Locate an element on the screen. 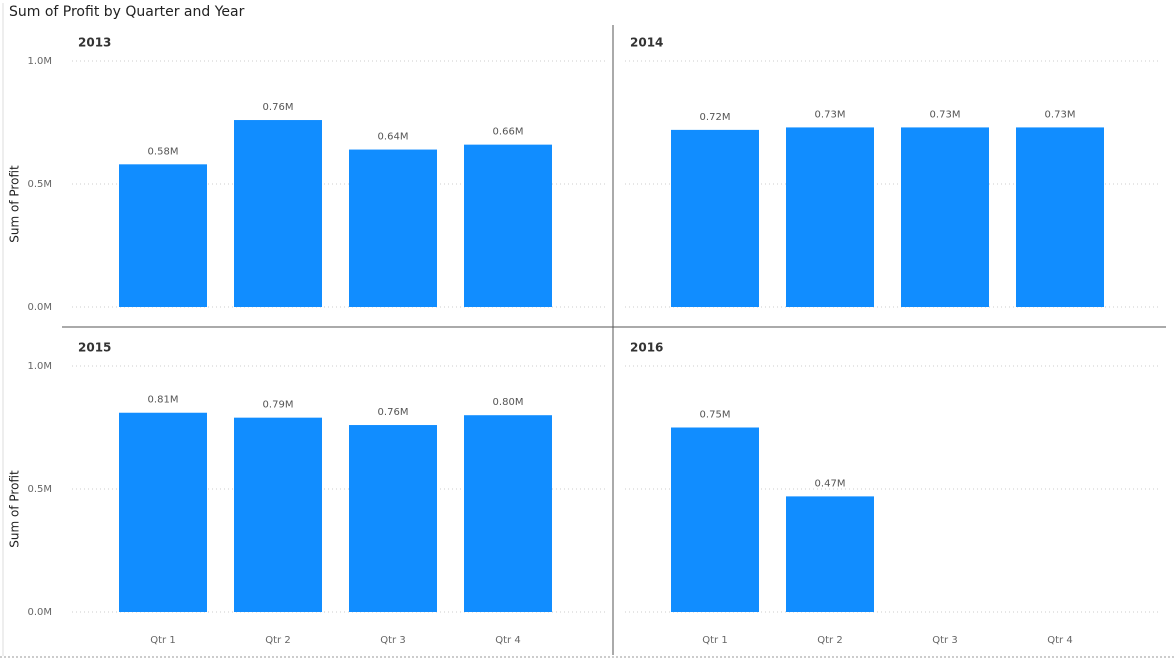 The image size is (1176, 664). data-label: 0.47M is located at coordinates (830, 483).